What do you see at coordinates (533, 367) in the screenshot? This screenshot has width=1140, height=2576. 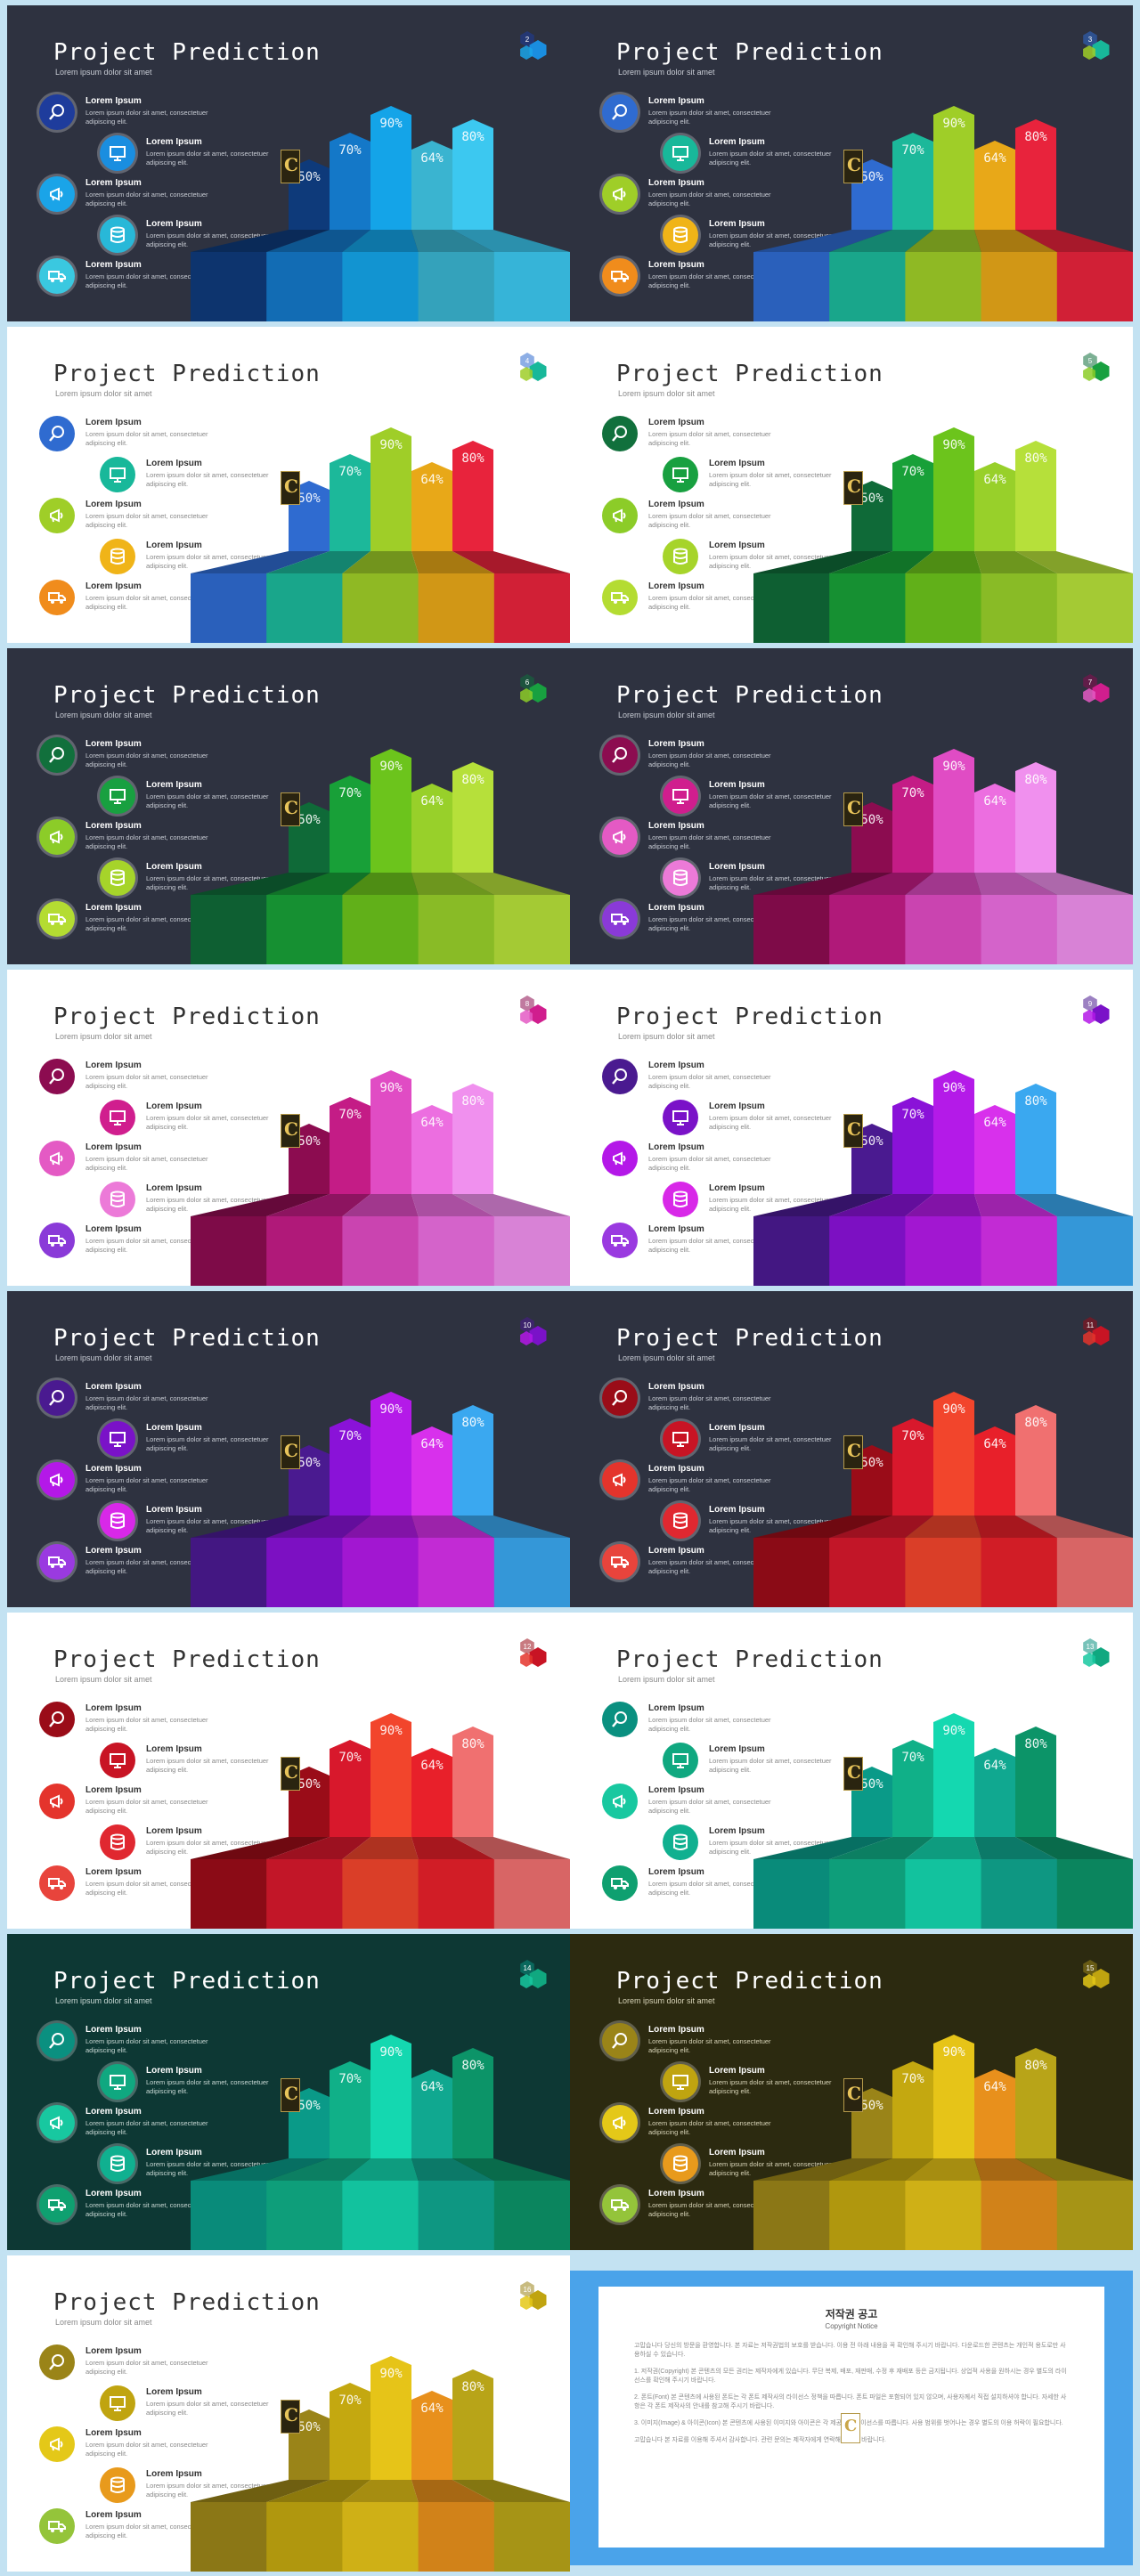 I see `page-number-badge: 4` at bounding box center [533, 367].